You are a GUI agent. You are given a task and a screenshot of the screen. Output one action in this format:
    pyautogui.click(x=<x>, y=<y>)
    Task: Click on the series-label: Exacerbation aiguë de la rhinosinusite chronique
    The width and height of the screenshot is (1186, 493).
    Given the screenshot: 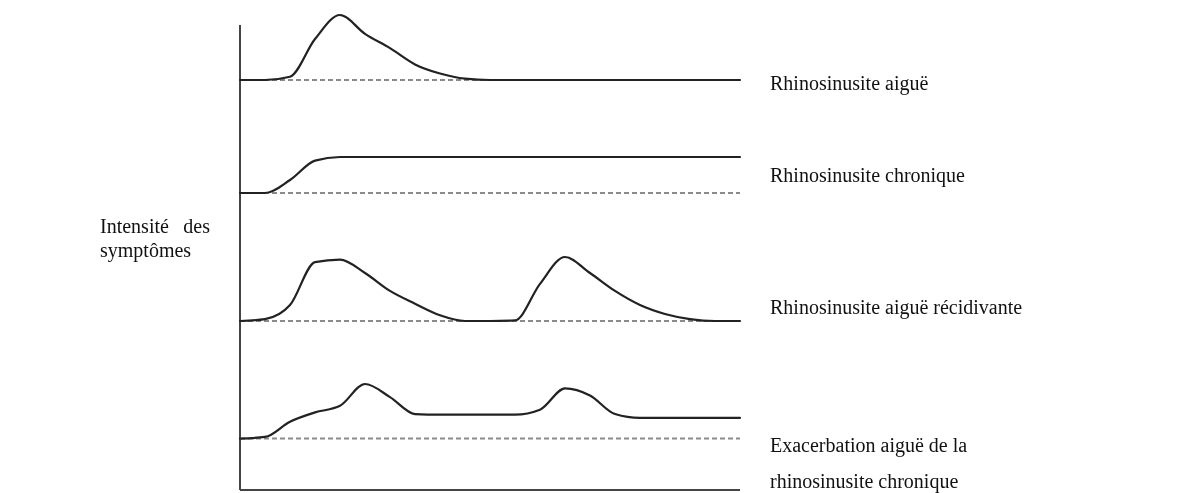 What is the action you would take?
    pyautogui.click(x=869, y=463)
    